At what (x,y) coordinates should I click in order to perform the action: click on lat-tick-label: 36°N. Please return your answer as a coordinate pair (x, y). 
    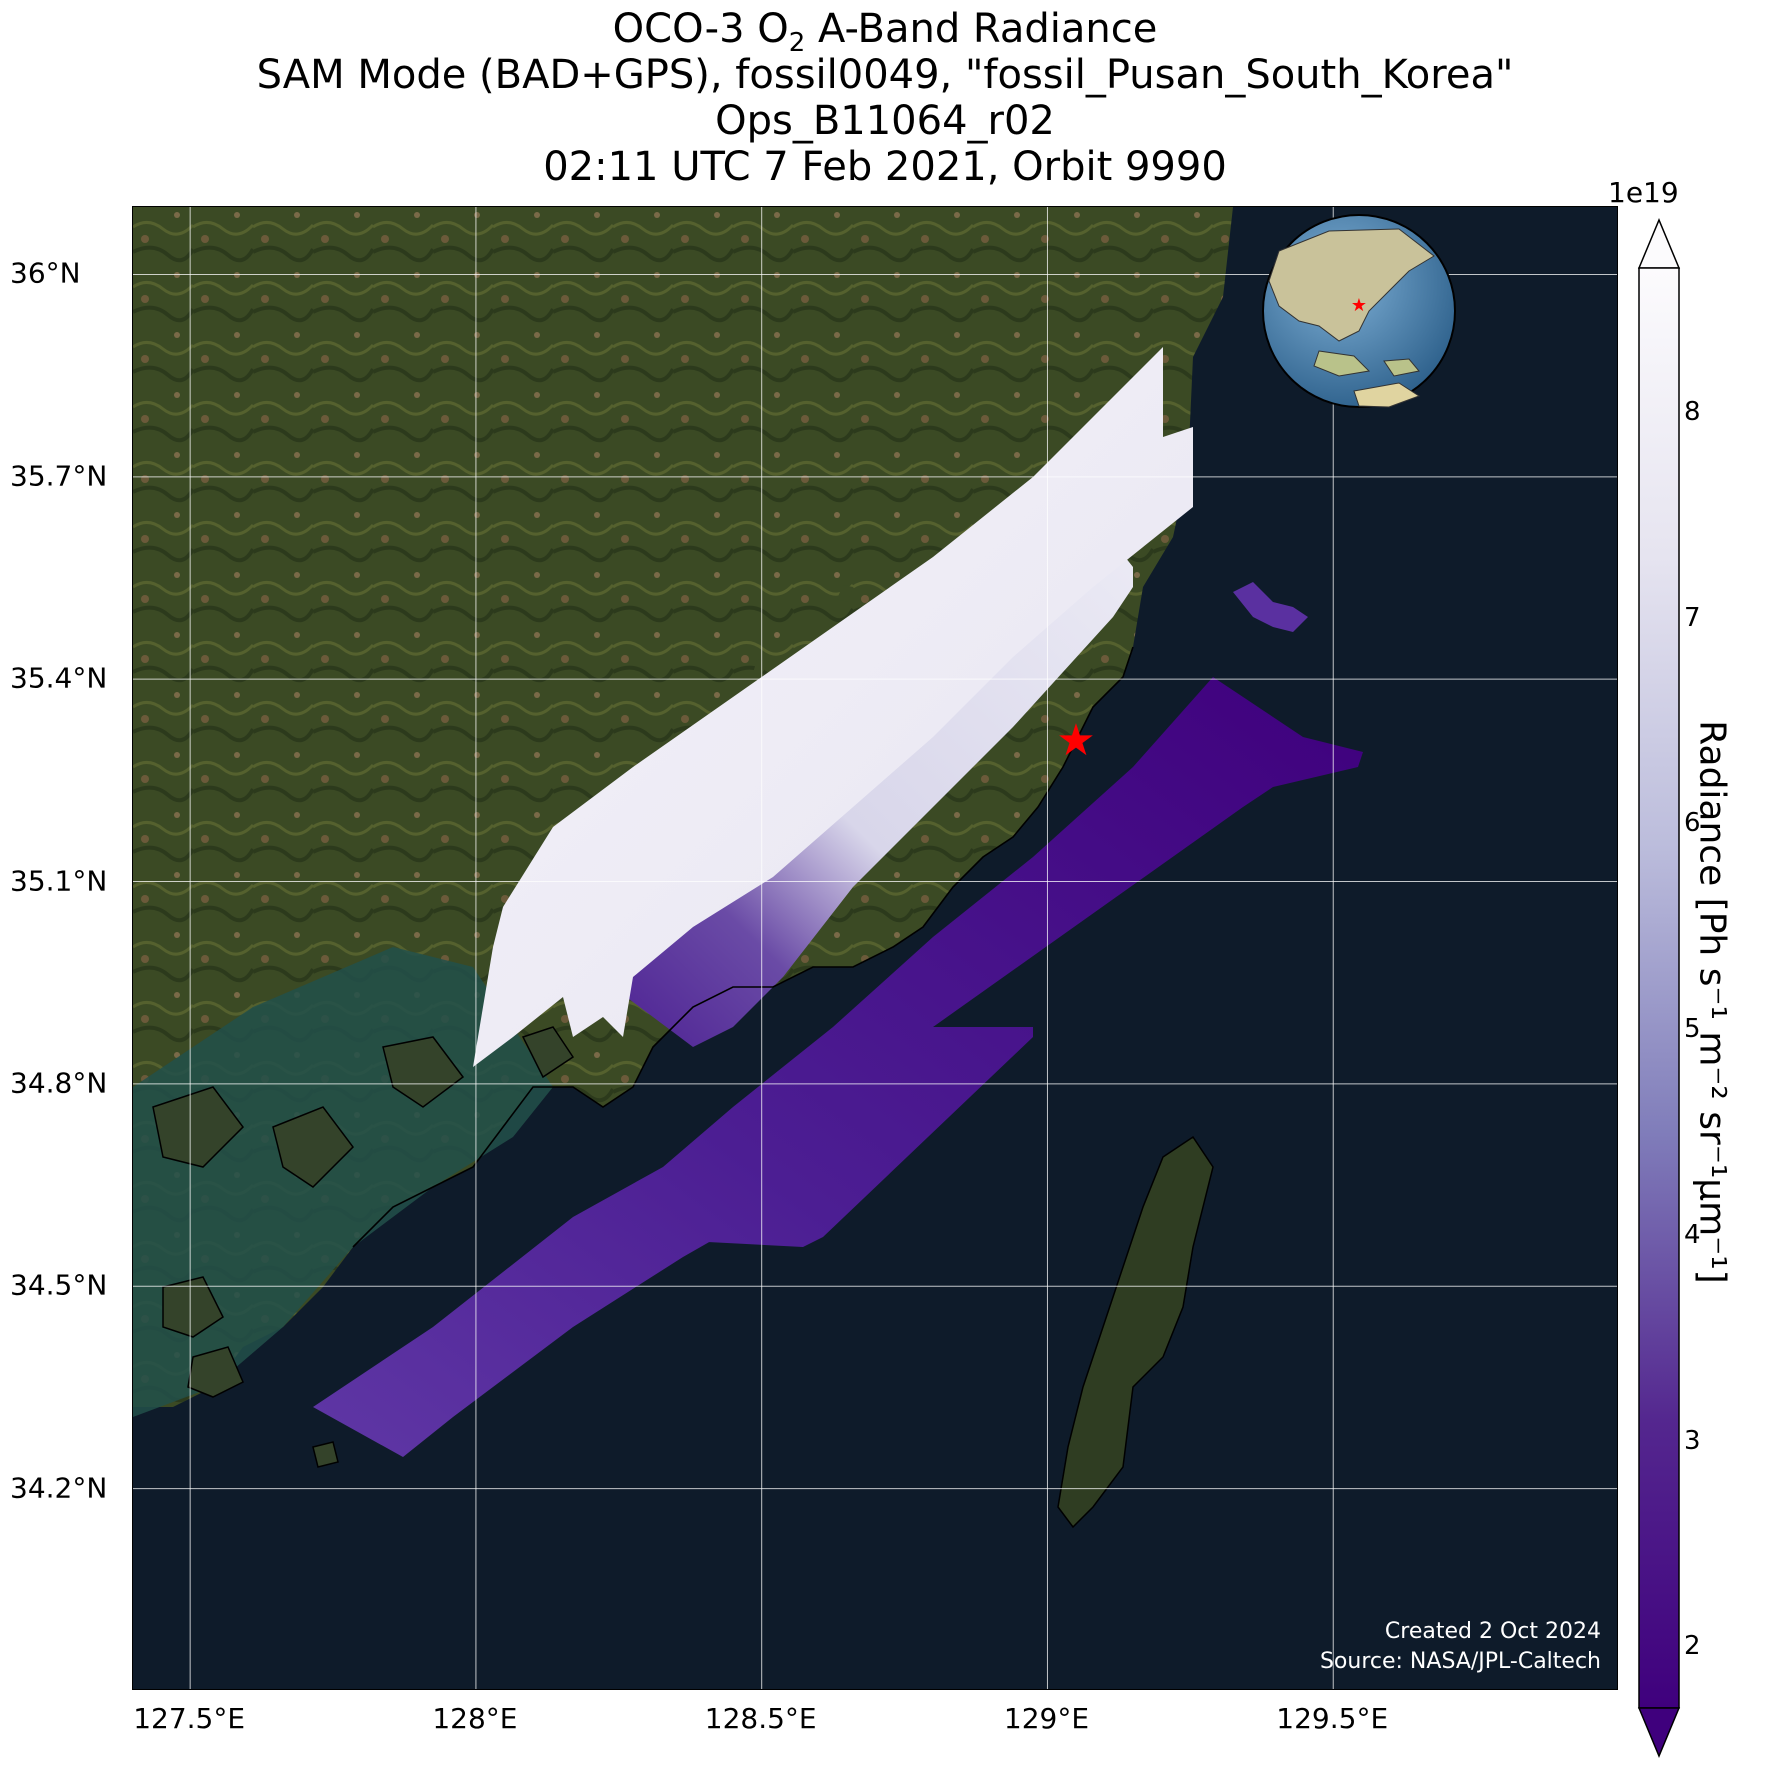
    Looking at the image, I should click on (45, 273).